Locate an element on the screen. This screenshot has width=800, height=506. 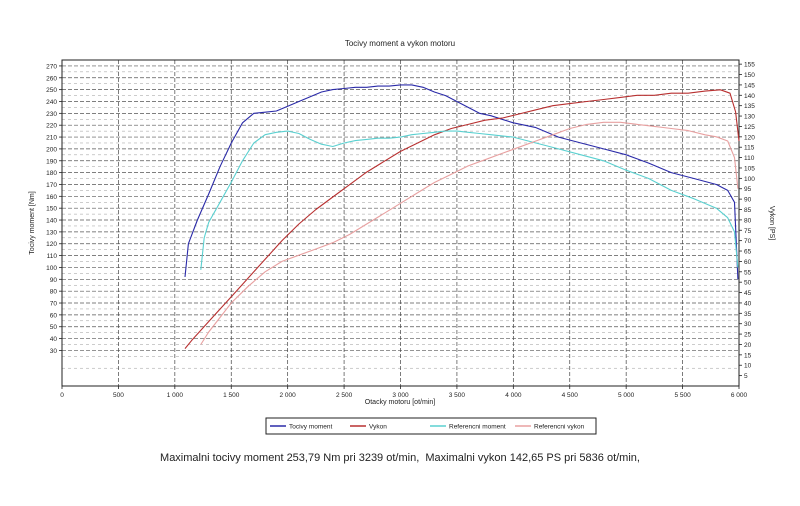
right-tick-label: 90 is located at coordinates (748, 200).